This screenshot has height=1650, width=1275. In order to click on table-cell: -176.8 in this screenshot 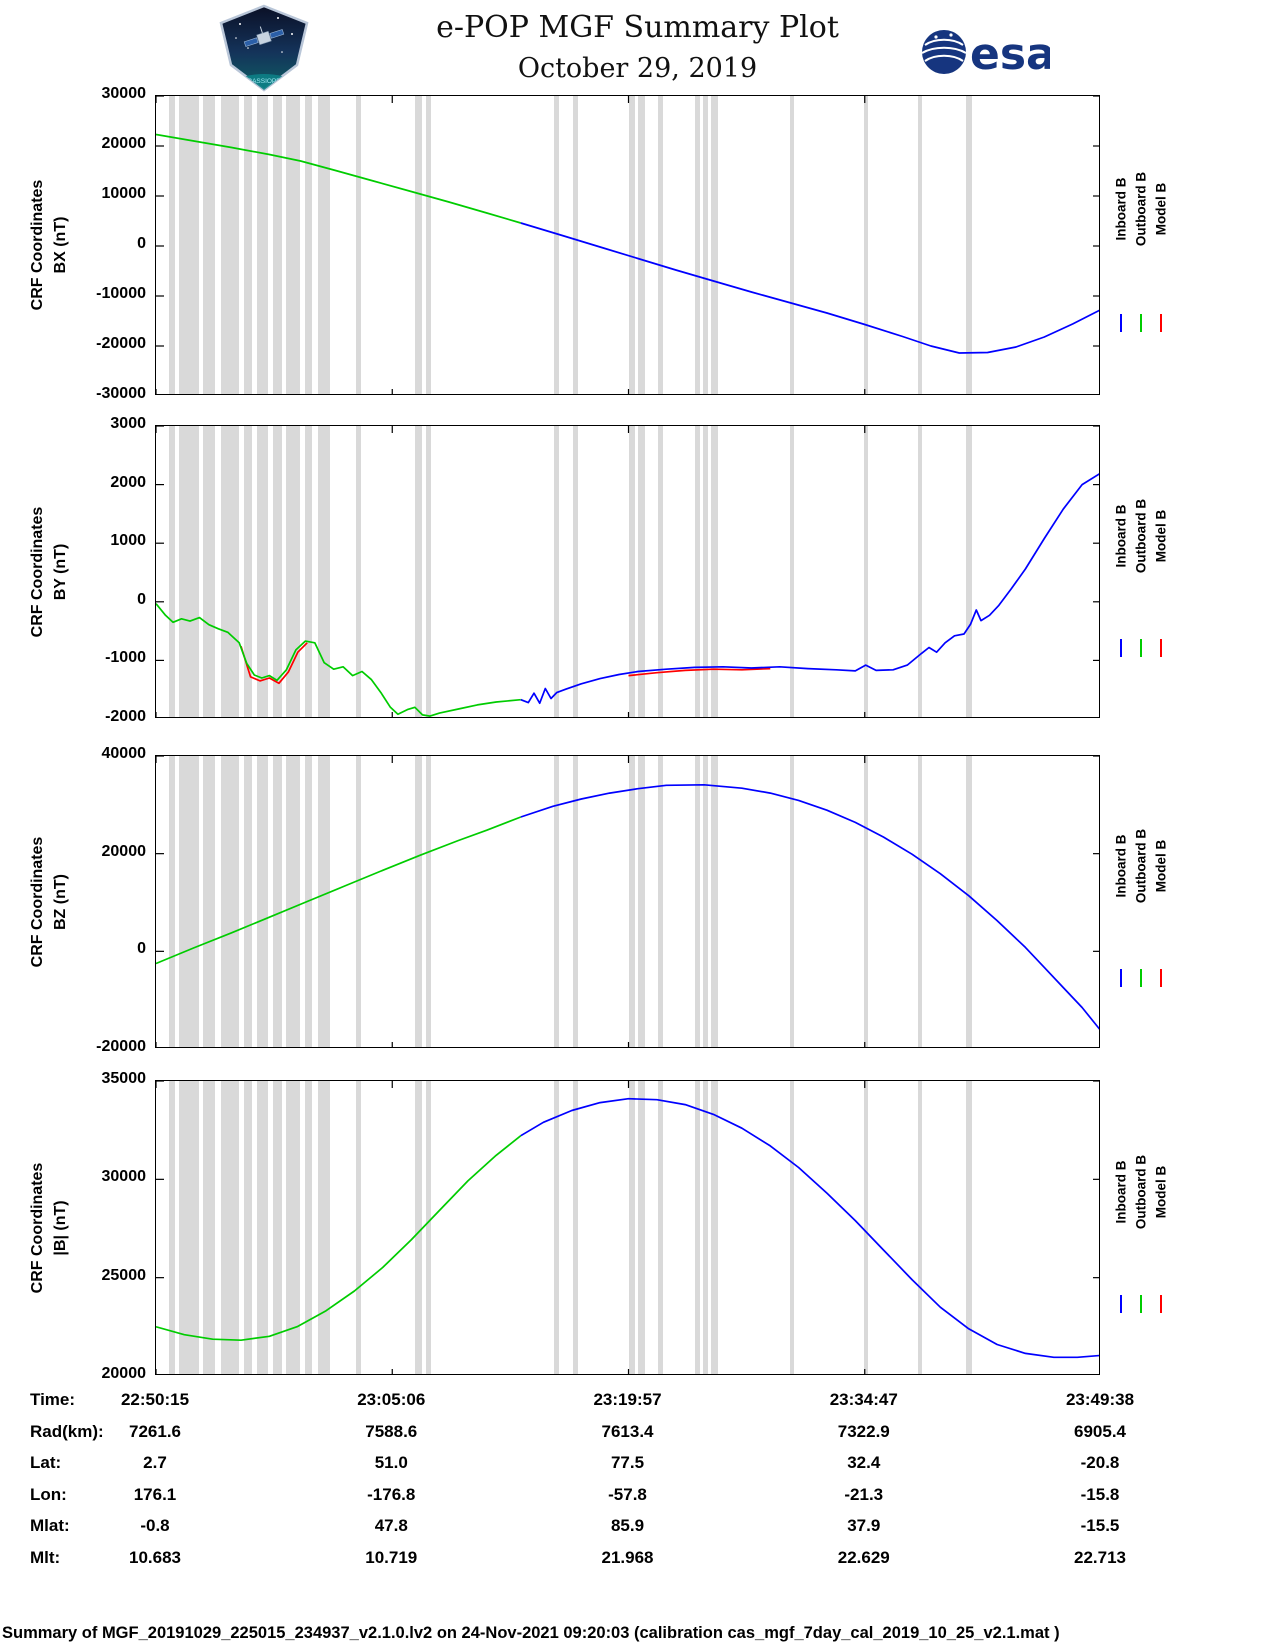, I will do `click(391, 1494)`.